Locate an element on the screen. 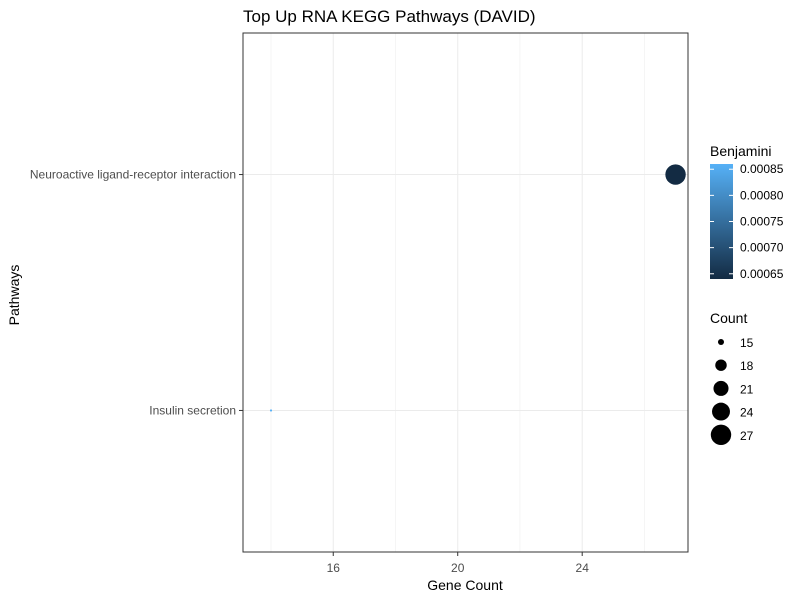  color-legend-tick-label: 0.00070 is located at coordinates (762, 248).